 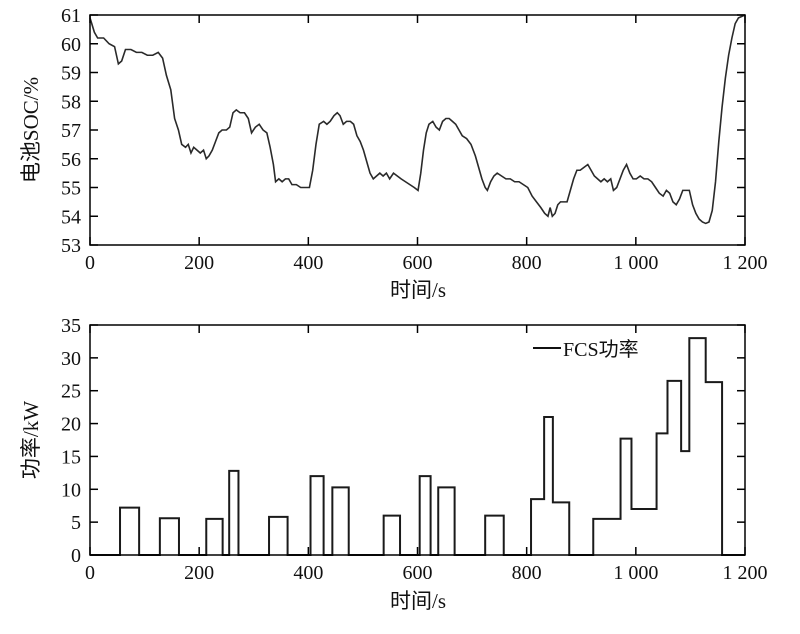 What do you see at coordinates (71, 45) in the screenshot?
I see `svg-text: 60` at bounding box center [71, 45].